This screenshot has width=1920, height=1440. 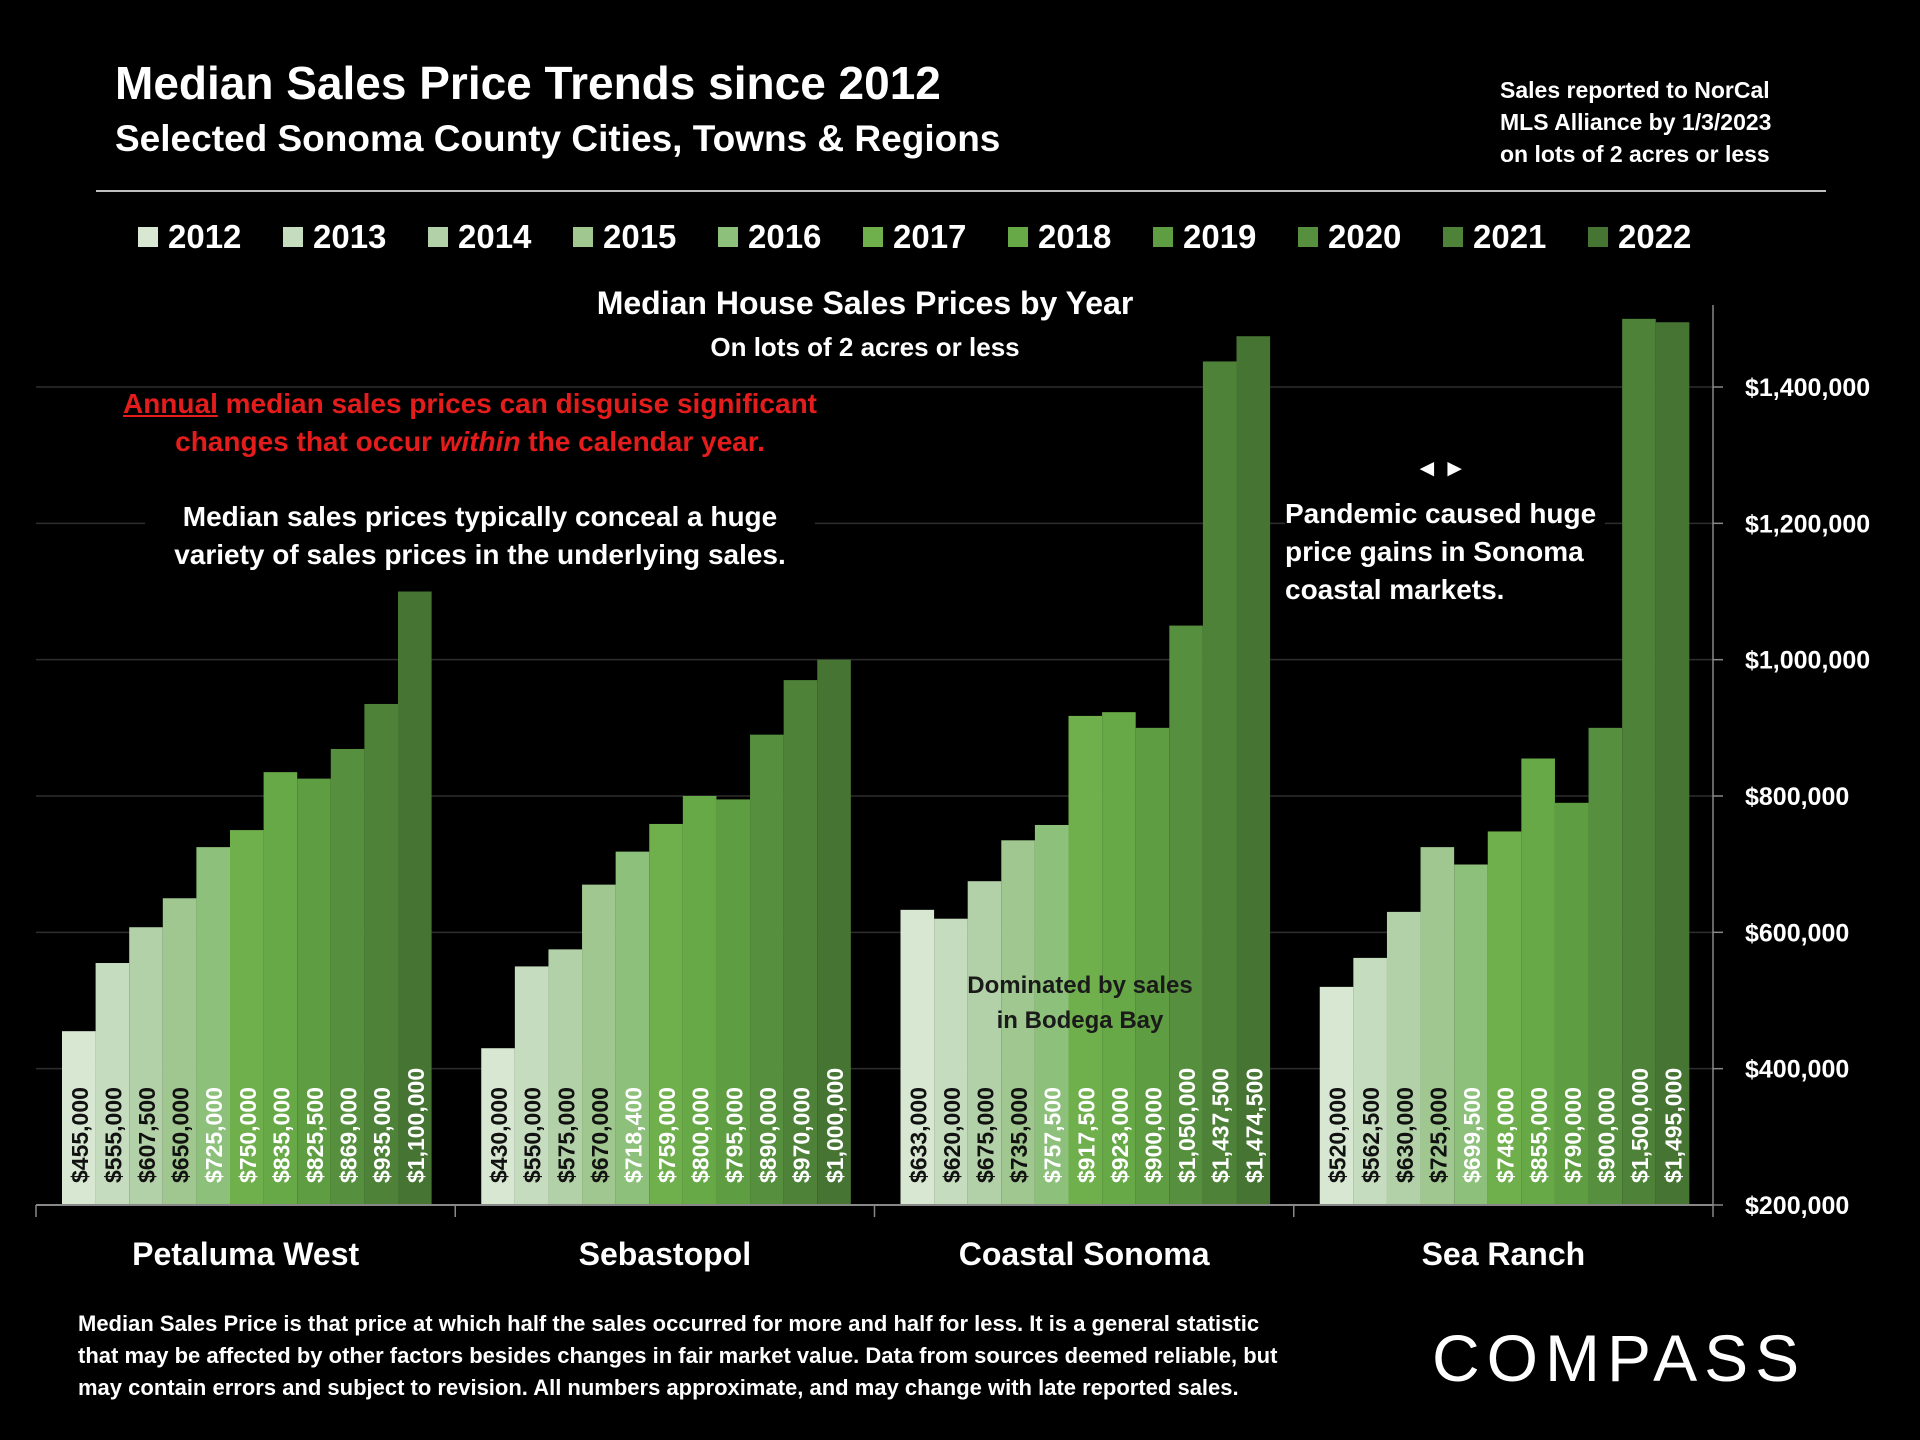 What do you see at coordinates (865, 303) in the screenshot?
I see `chart-title: Median House Sales Prices by Year` at bounding box center [865, 303].